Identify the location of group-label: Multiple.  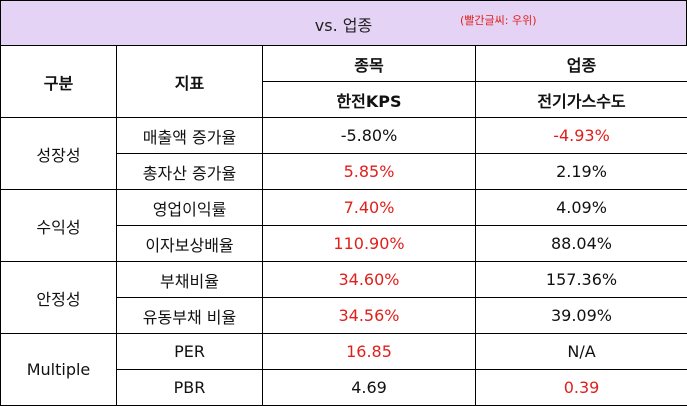
(58, 369).